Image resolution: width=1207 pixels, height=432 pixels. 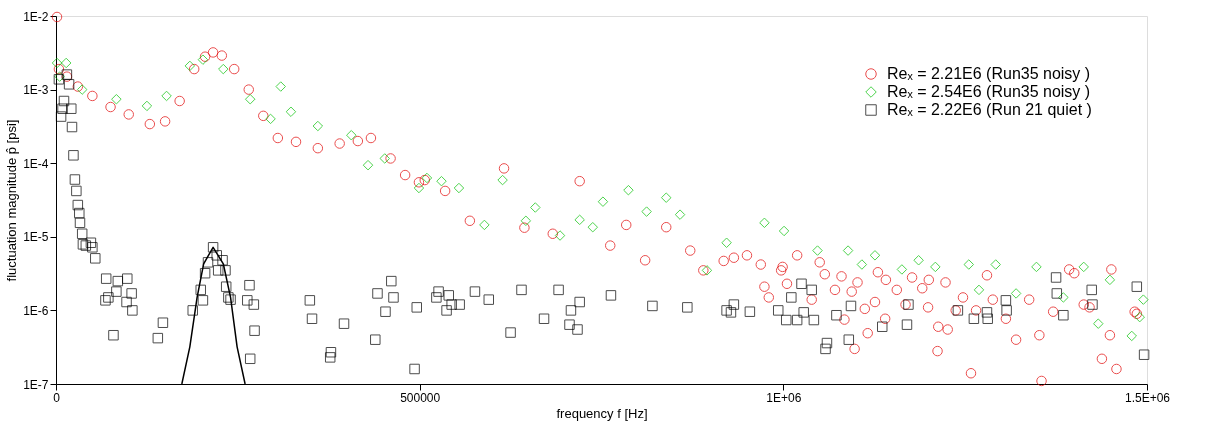 I want to click on x-tick-label: 0, so click(x=57, y=397).